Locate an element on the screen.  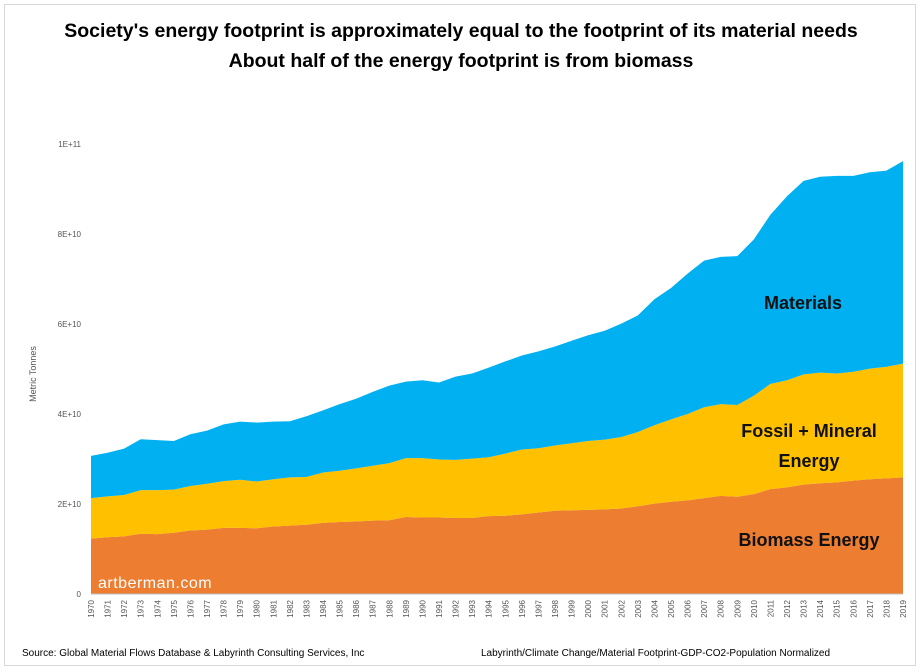
x-tick-label: 2014 is located at coordinates (820, 608).